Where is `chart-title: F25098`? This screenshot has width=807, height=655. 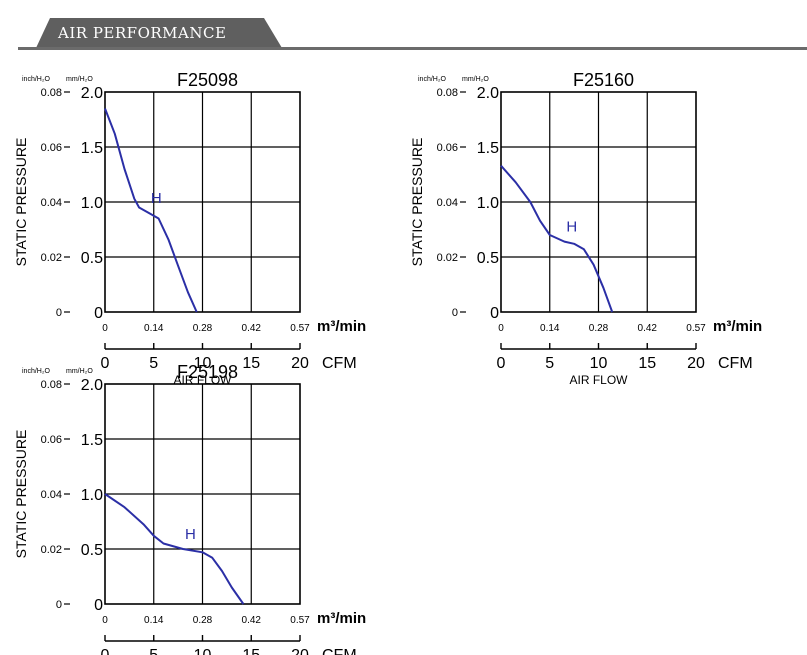
chart-title: F25098 is located at coordinates (207, 80).